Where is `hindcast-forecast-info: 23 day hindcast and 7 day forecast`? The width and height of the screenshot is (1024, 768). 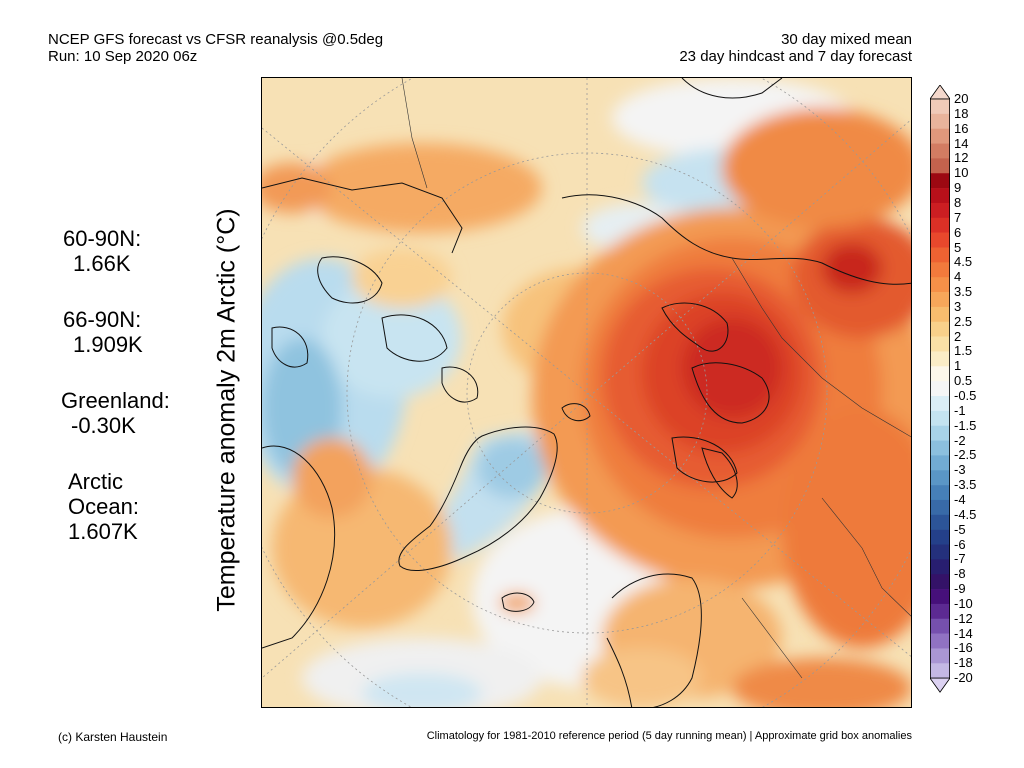
hindcast-forecast-info: 23 day hindcast and 7 day forecast is located at coordinates (795, 56).